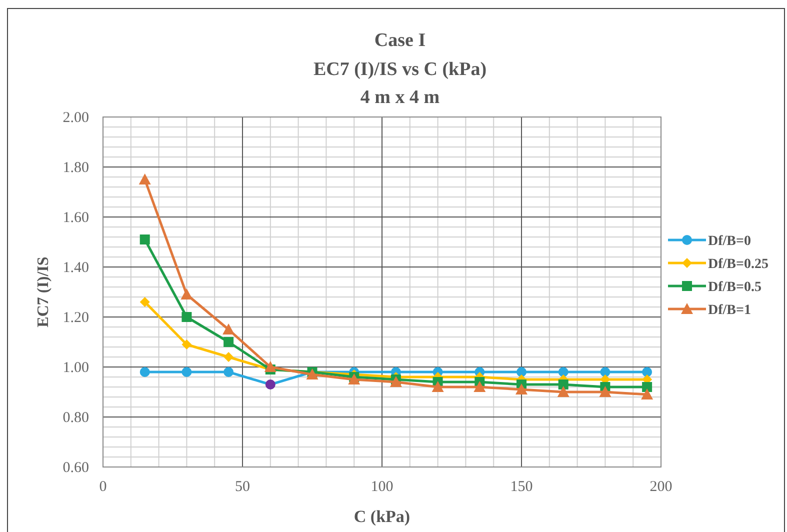 Image resolution: width=787 pixels, height=532 pixels. What do you see at coordinates (75, 168) in the screenshot?
I see `y-tick-label: 1.80` at bounding box center [75, 168].